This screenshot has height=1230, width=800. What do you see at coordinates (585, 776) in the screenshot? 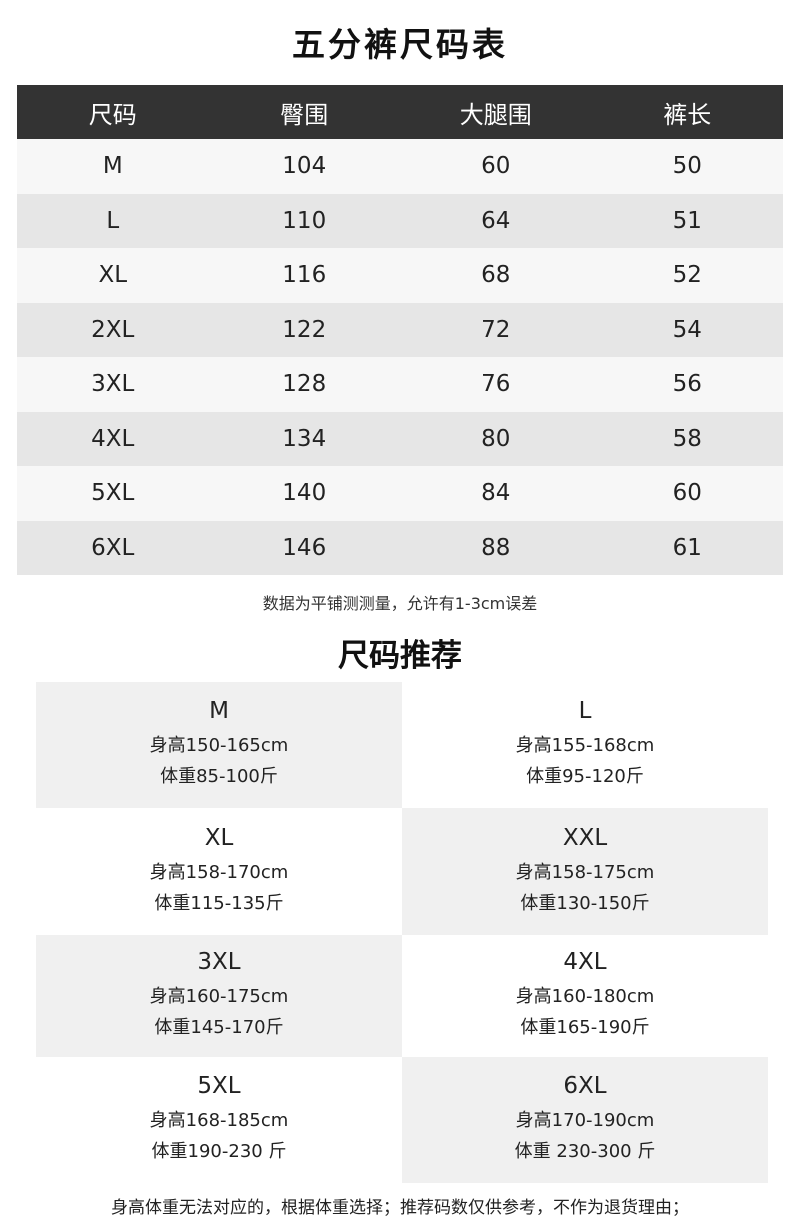
I see `recommend-weight: 体重95-120斤` at bounding box center [585, 776].